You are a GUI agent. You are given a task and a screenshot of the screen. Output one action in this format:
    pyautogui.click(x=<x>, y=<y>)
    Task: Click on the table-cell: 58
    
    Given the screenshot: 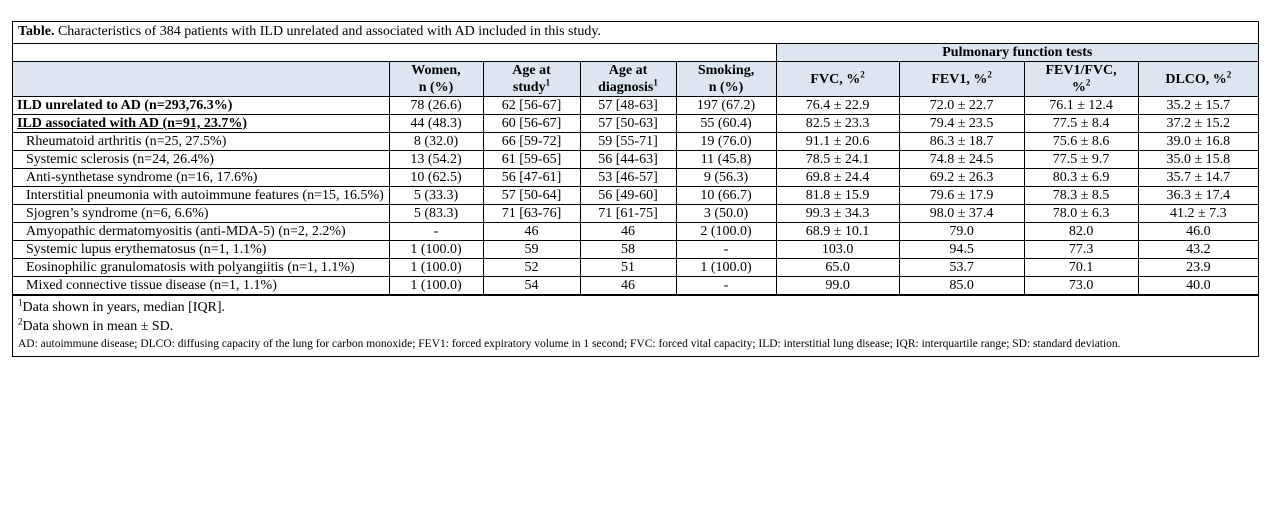 What is the action you would take?
    pyautogui.click(x=628, y=249)
    